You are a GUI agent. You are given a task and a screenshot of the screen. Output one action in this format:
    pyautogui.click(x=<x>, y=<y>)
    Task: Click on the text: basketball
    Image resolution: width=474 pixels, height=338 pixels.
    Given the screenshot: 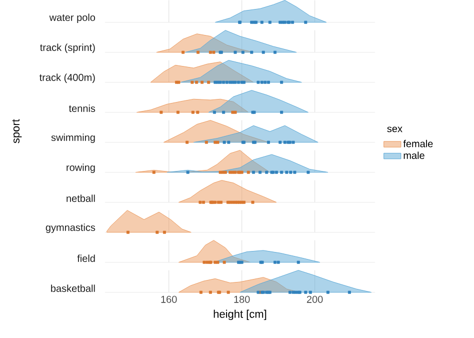 What is the action you would take?
    pyautogui.click(x=73, y=288)
    